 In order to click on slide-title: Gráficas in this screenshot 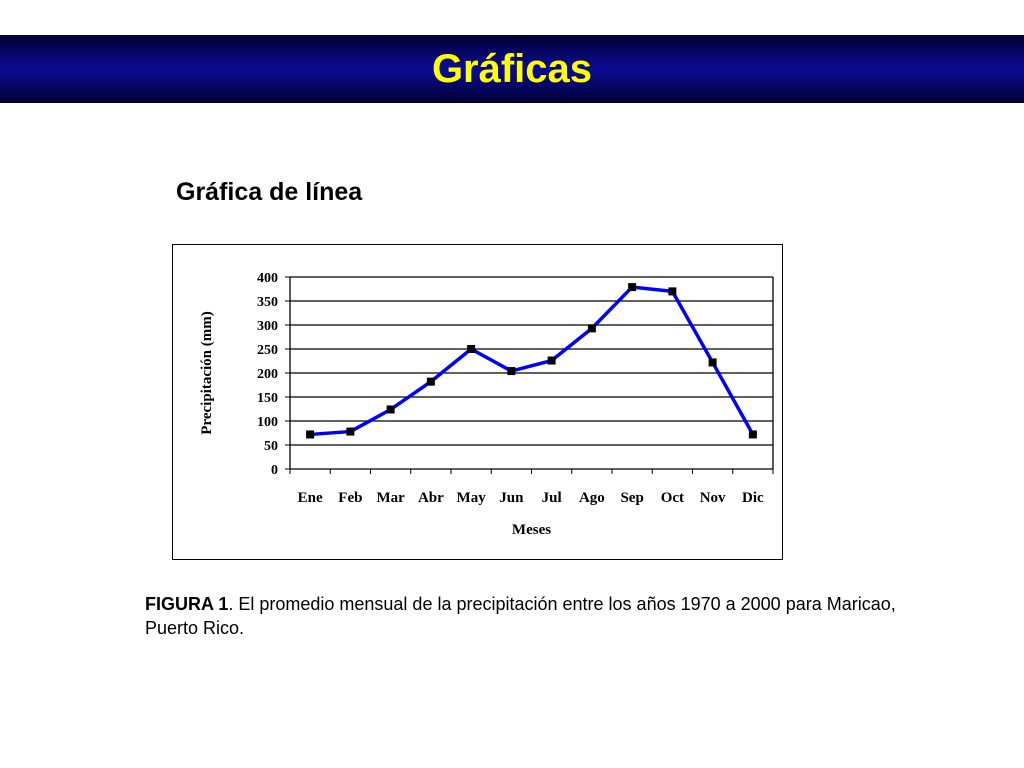, I will do `click(512, 69)`.